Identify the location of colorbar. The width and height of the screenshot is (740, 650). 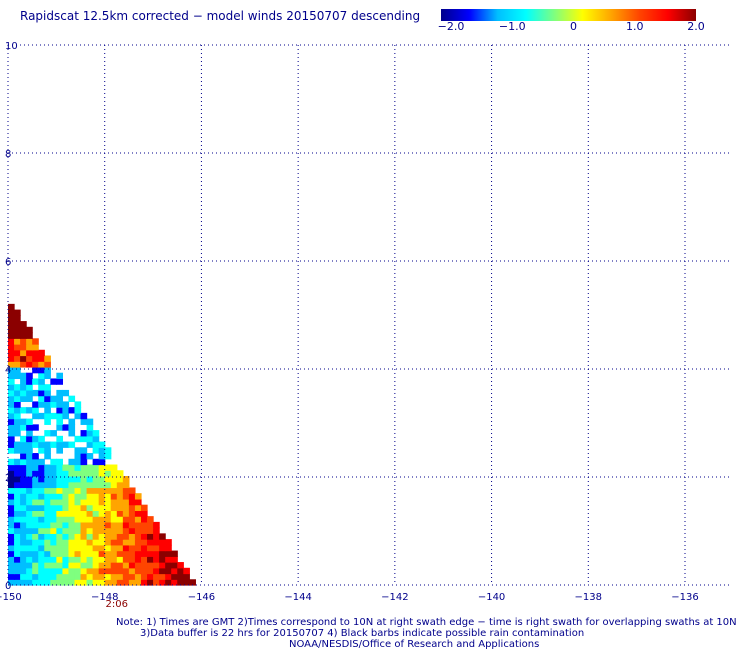
(568, 15).